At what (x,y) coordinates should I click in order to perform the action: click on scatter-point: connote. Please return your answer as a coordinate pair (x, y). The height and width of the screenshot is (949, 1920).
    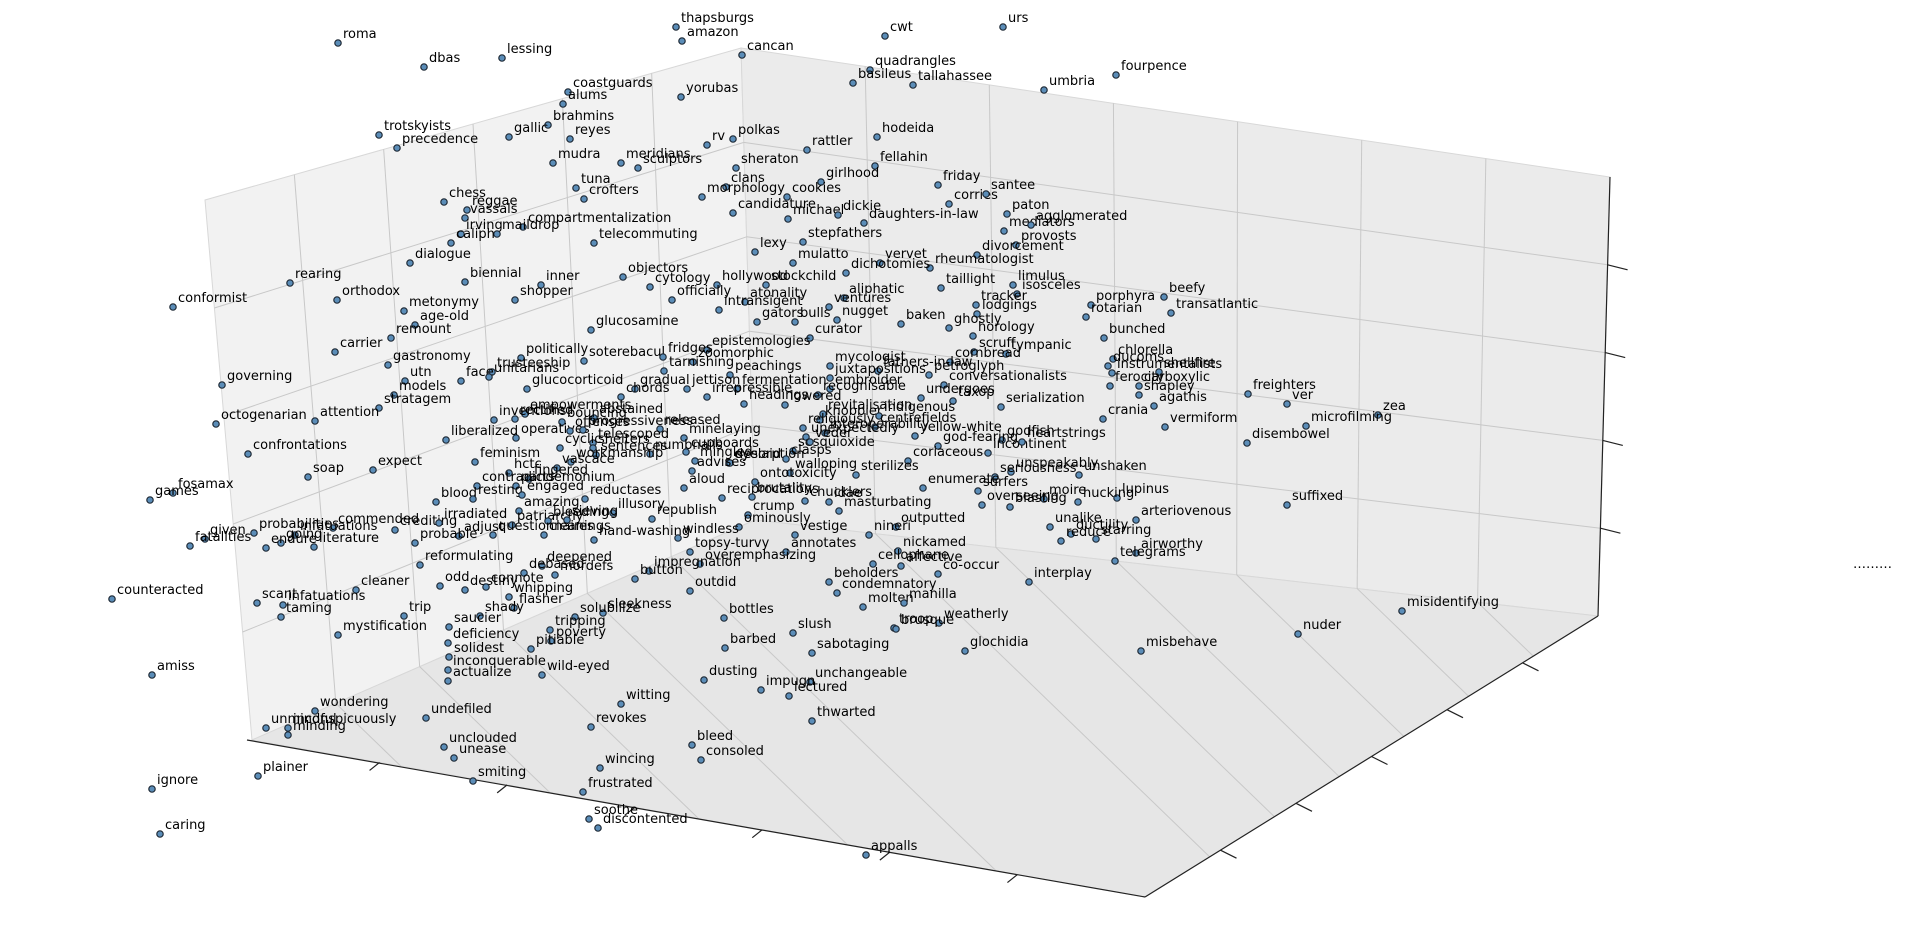
    Looking at the image, I should click on (513, 581).